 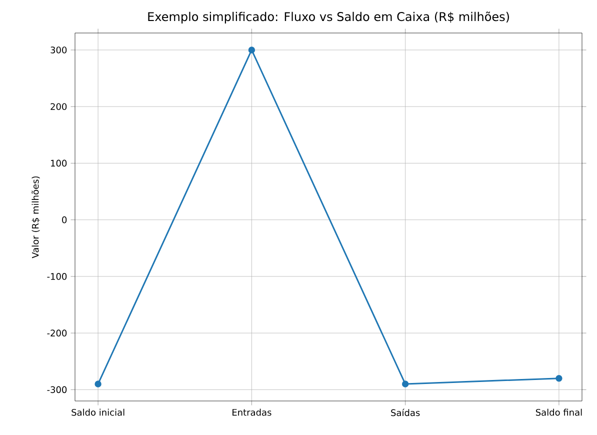 I want to click on x-tick-label: Entradas, so click(x=252, y=412).